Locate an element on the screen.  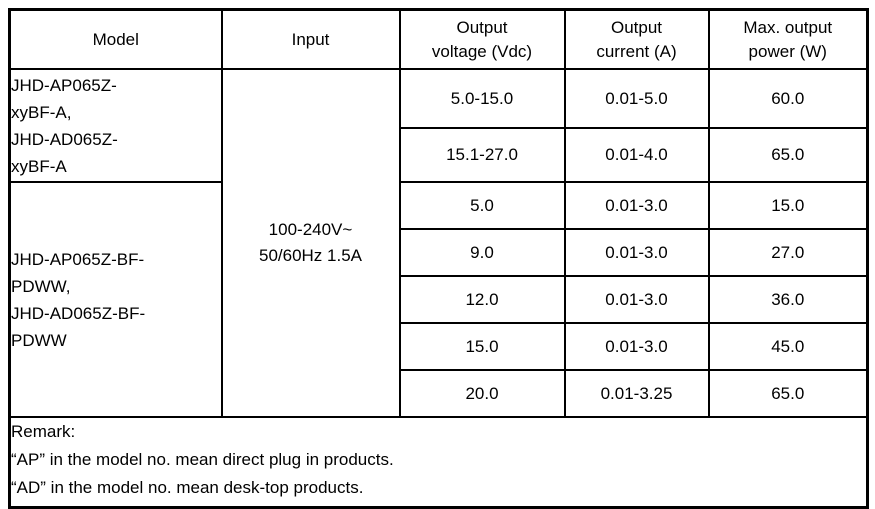
table-row: 12.0 0.01-3.0 36.0 is located at coordinates (439, 299).